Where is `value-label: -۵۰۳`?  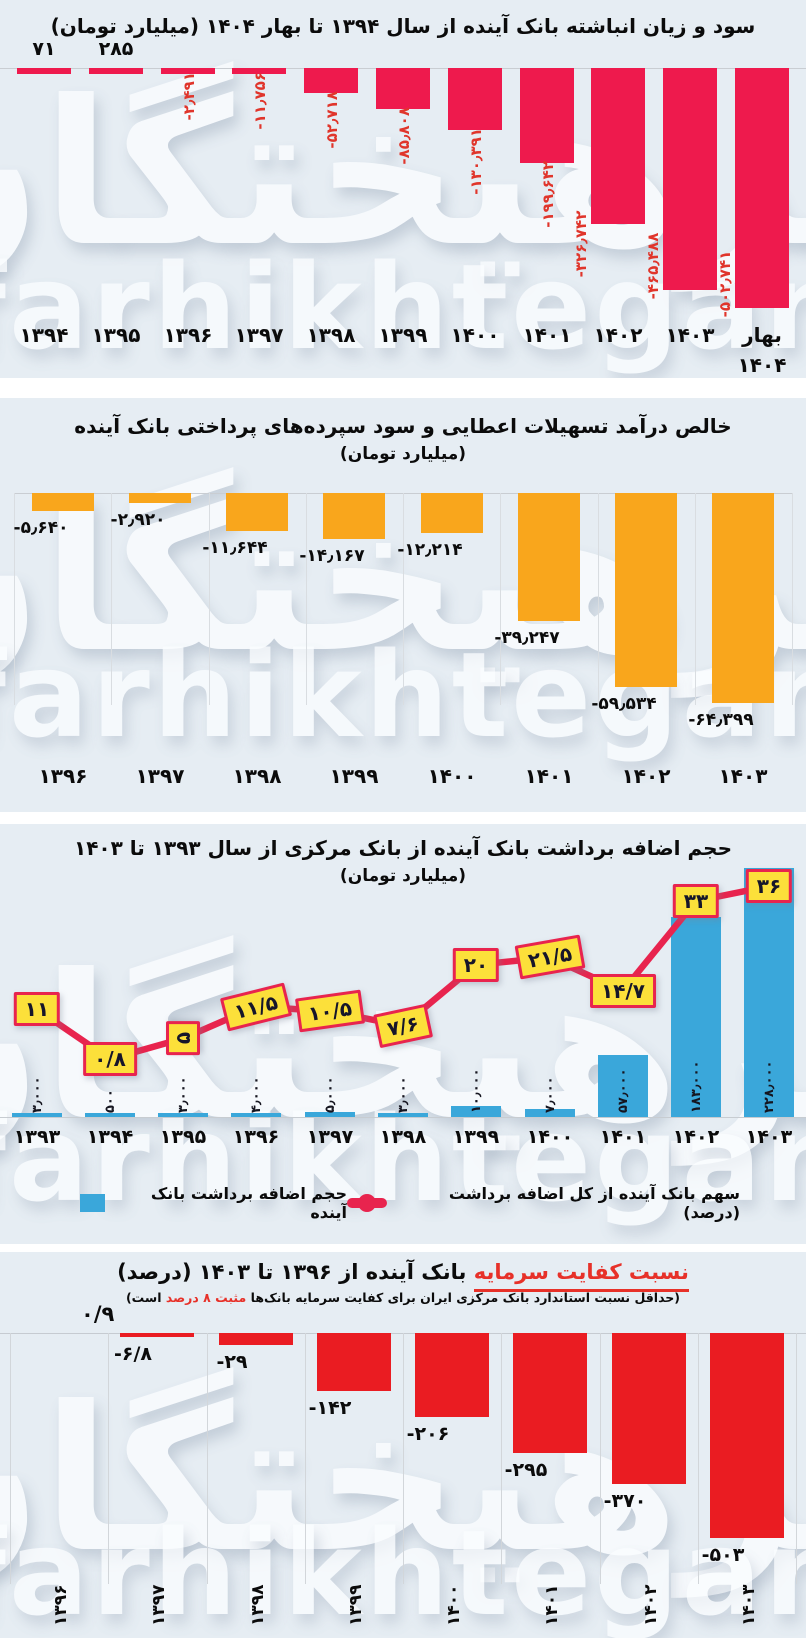
value-label: -۵۰۳ is located at coordinates (723, 1555).